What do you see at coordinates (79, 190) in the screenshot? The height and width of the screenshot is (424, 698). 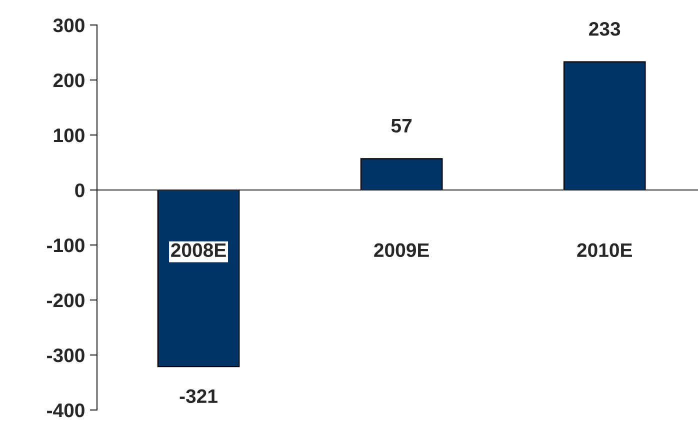 I see `y-tick-label: 0` at bounding box center [79, 190].